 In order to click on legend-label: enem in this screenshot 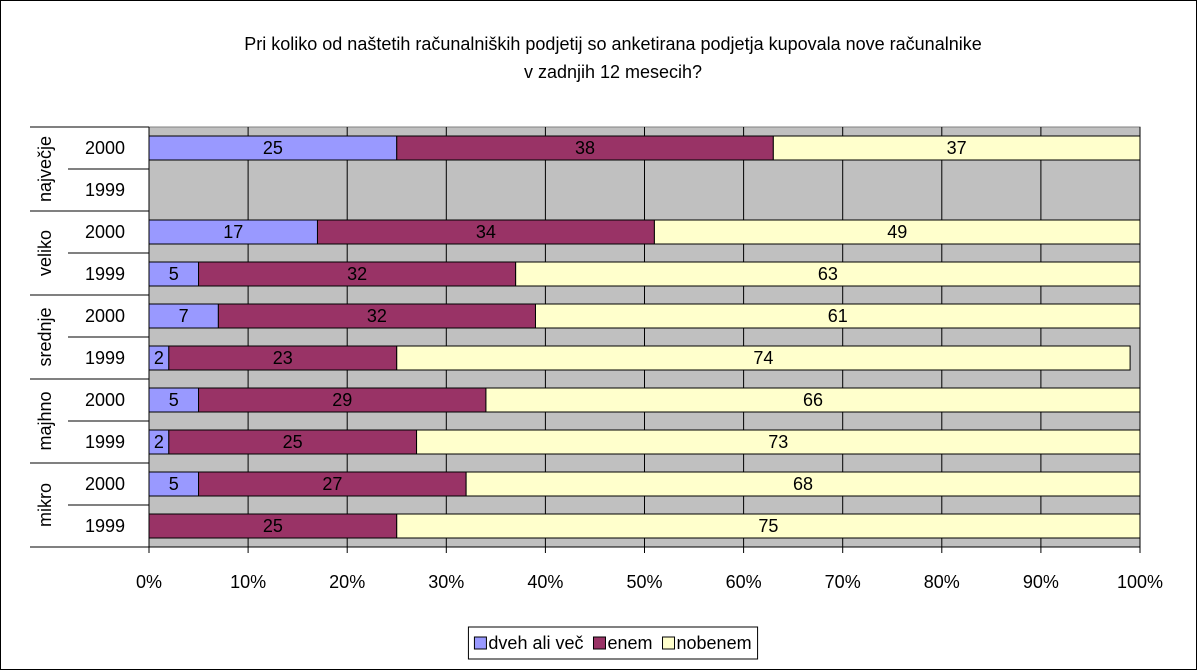, I will do `click(629, 643)`.